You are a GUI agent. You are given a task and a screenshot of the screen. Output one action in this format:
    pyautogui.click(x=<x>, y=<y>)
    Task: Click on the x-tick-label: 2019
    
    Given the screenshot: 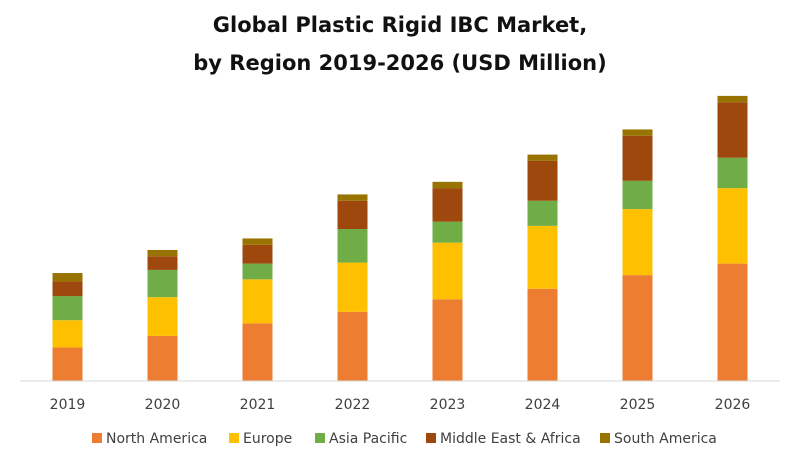 What is the action you would take?
    pyautogui.click(x=68, y=405)
    